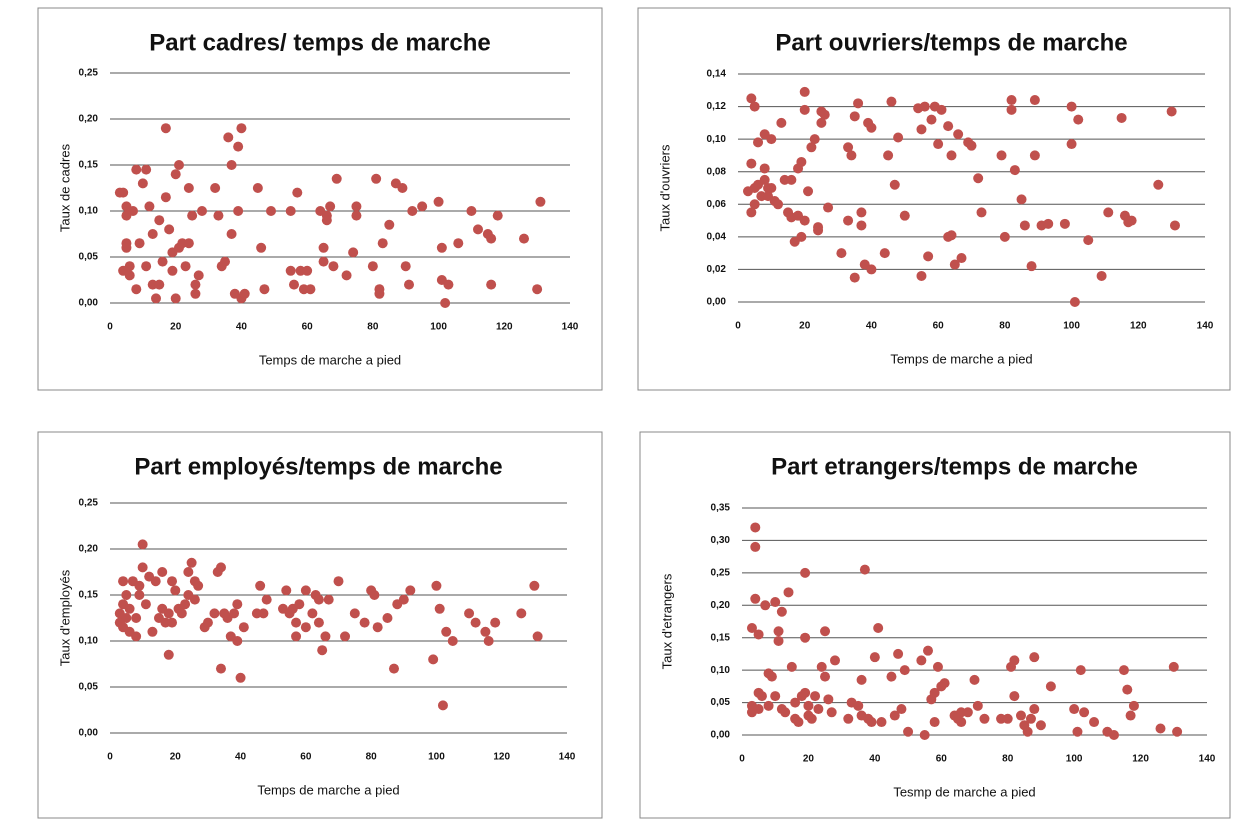 The image size is (1237, 823). Describe the element at coordinates (951, 42) in the screenshot. I see `chart-title: Part ouvriers/temps de marche` at that location.